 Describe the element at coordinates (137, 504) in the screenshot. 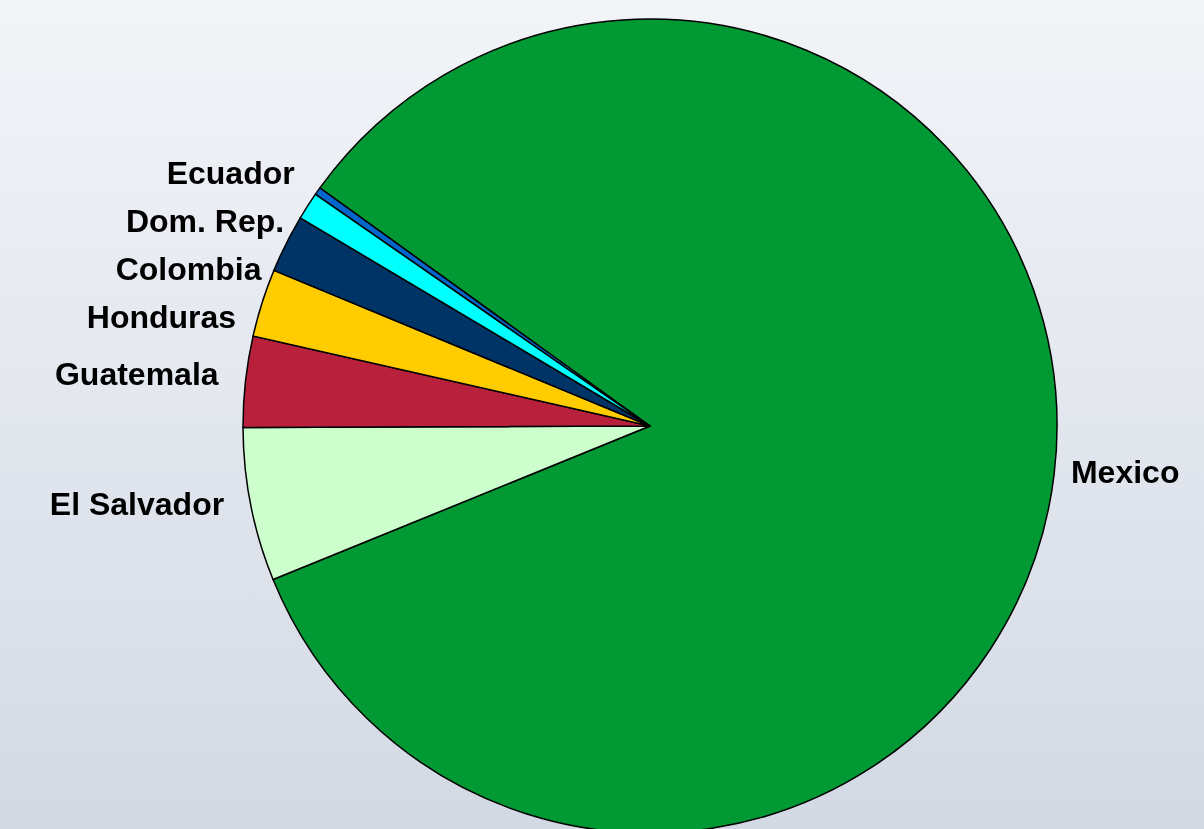

I see `slice-label: El Salvador` at that location.